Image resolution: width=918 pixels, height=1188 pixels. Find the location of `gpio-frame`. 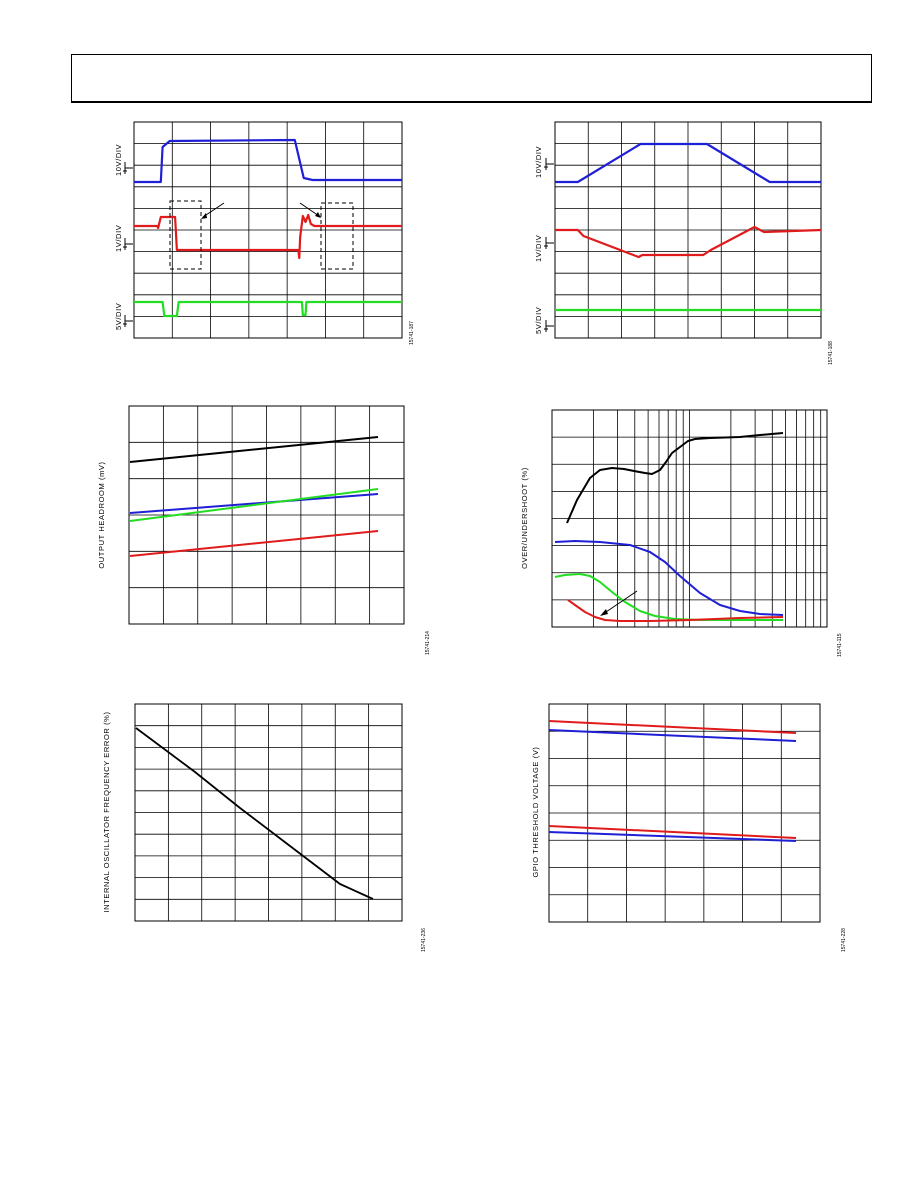

gpio-frame is located at coordinates (684, 813).